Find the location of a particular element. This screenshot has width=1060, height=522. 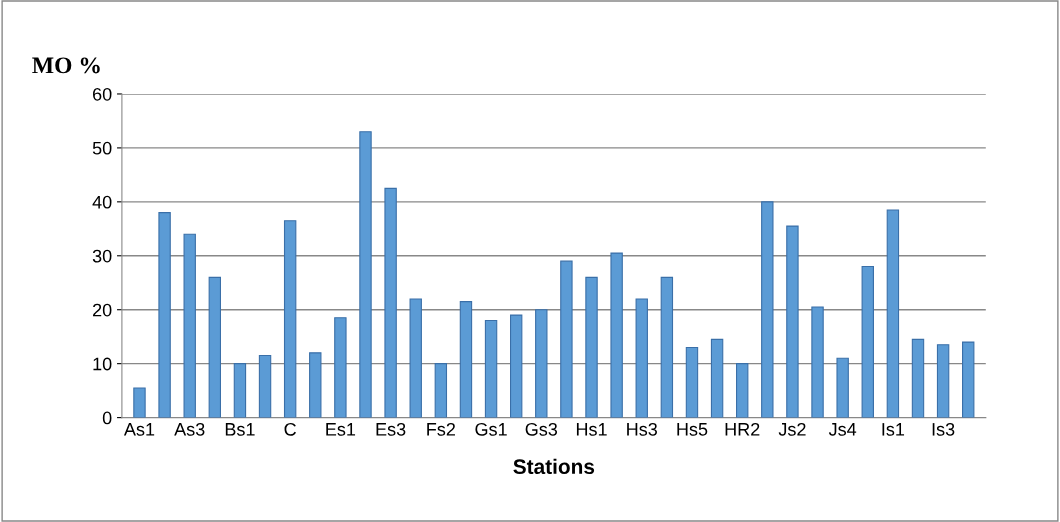

x-axis-title: Stations is located at coordinates (554, 466).